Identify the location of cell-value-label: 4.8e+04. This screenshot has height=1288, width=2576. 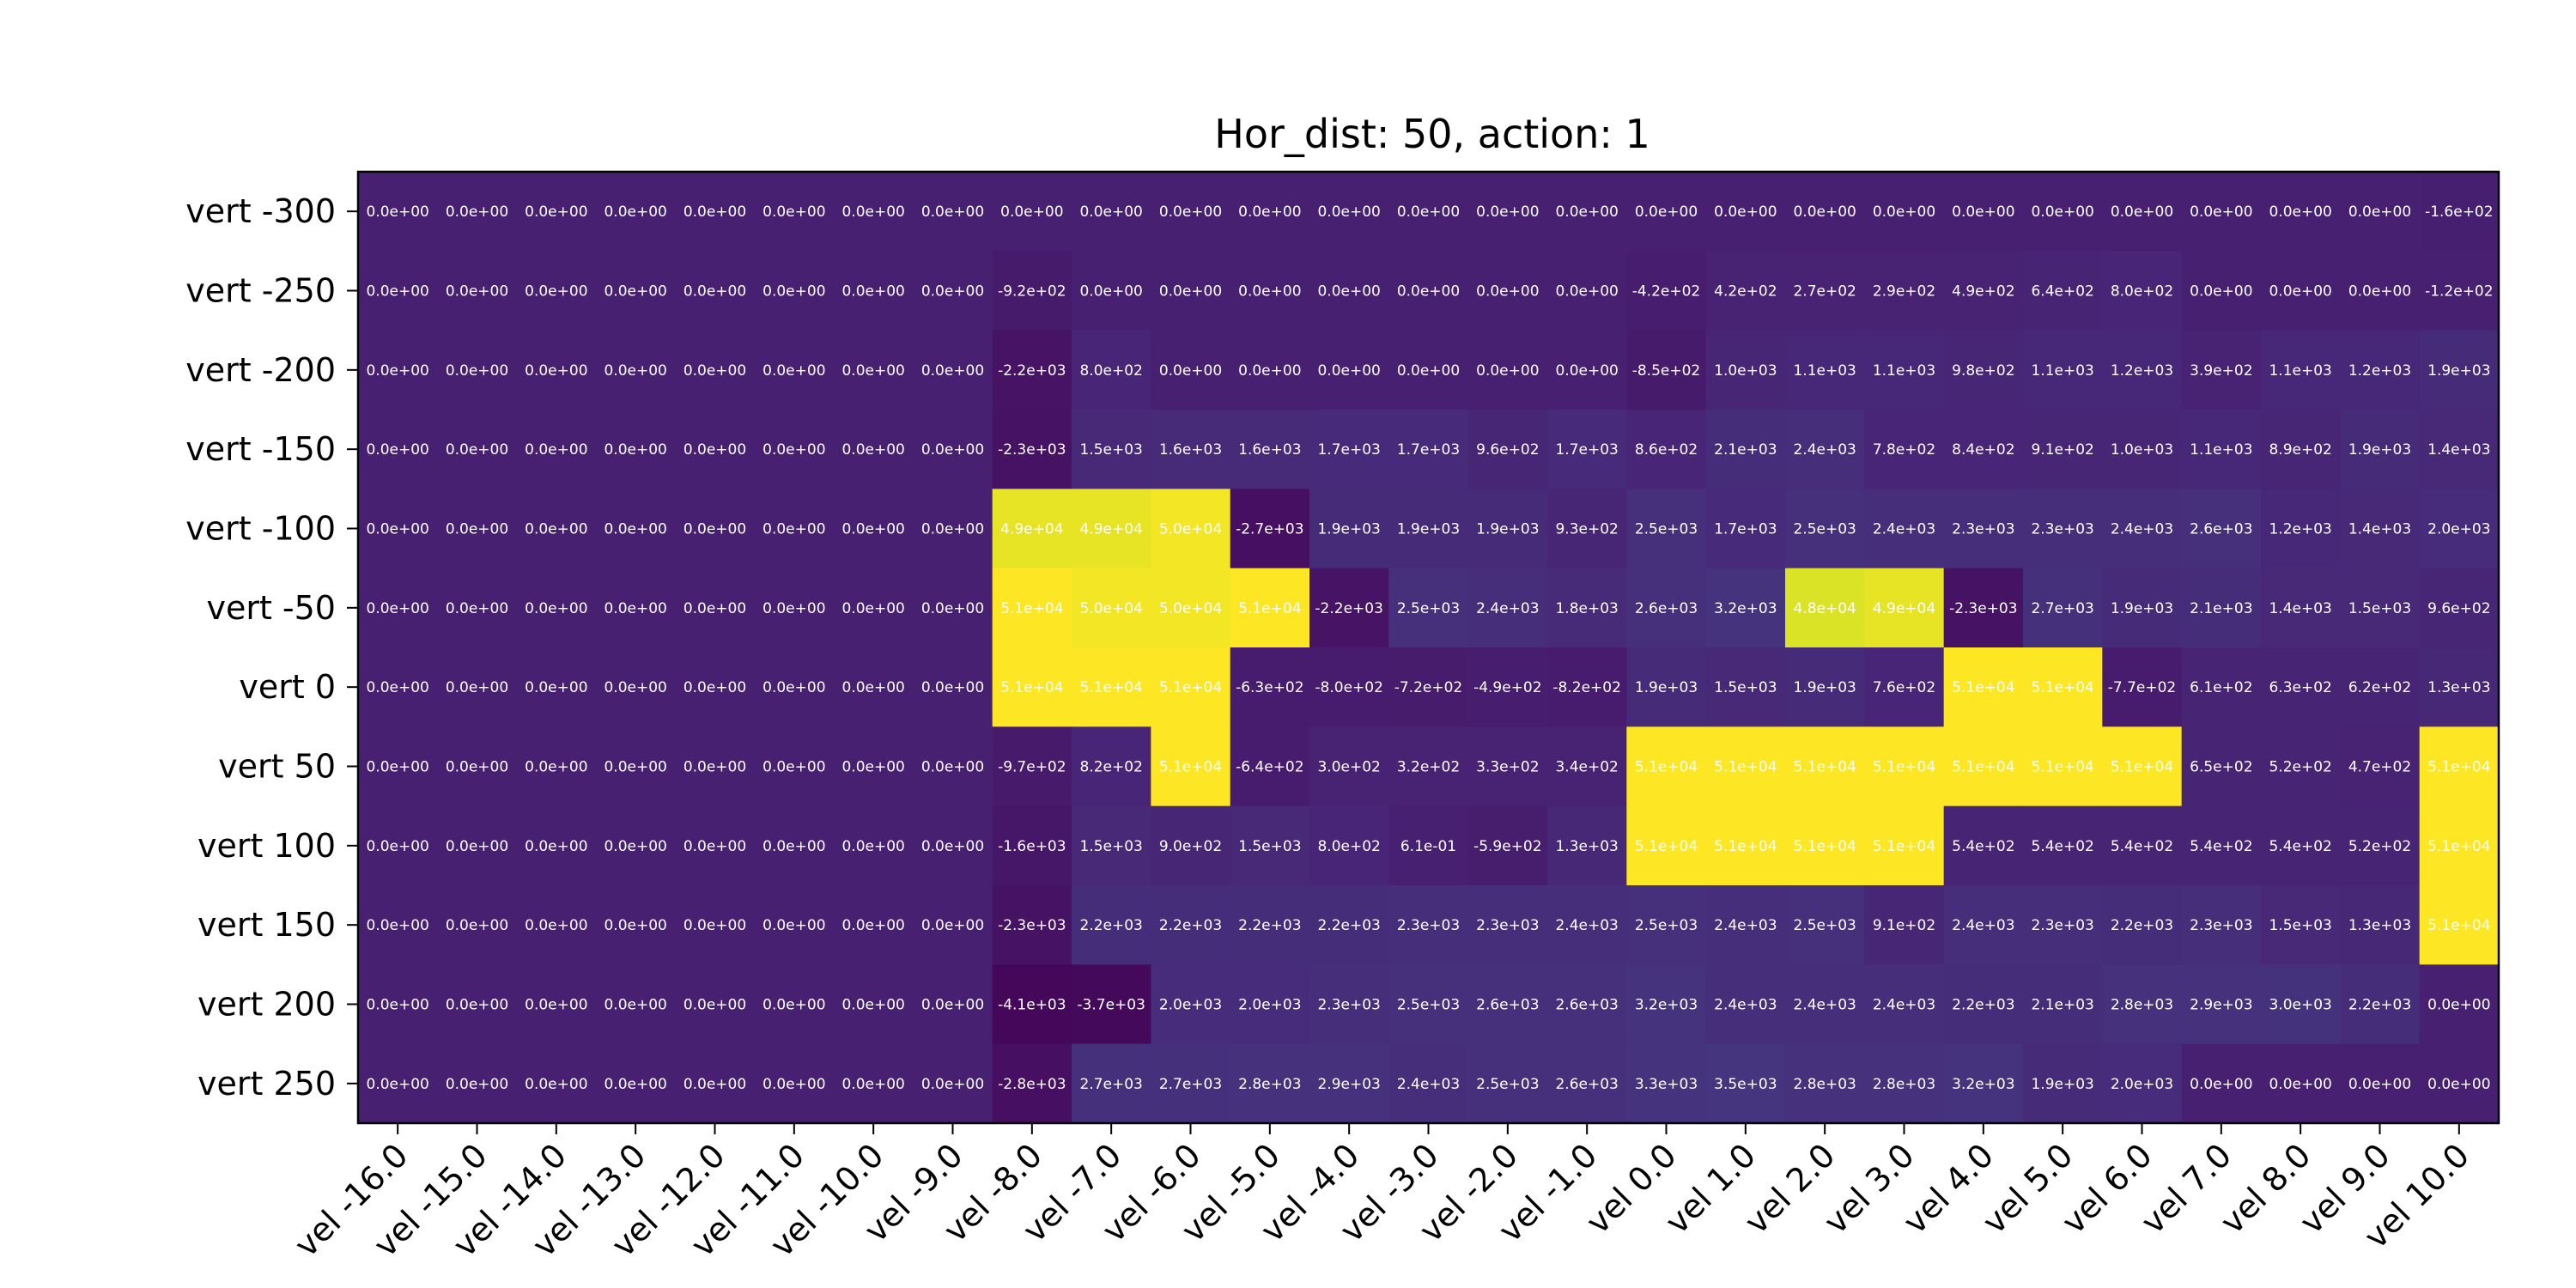
(1824, 608).